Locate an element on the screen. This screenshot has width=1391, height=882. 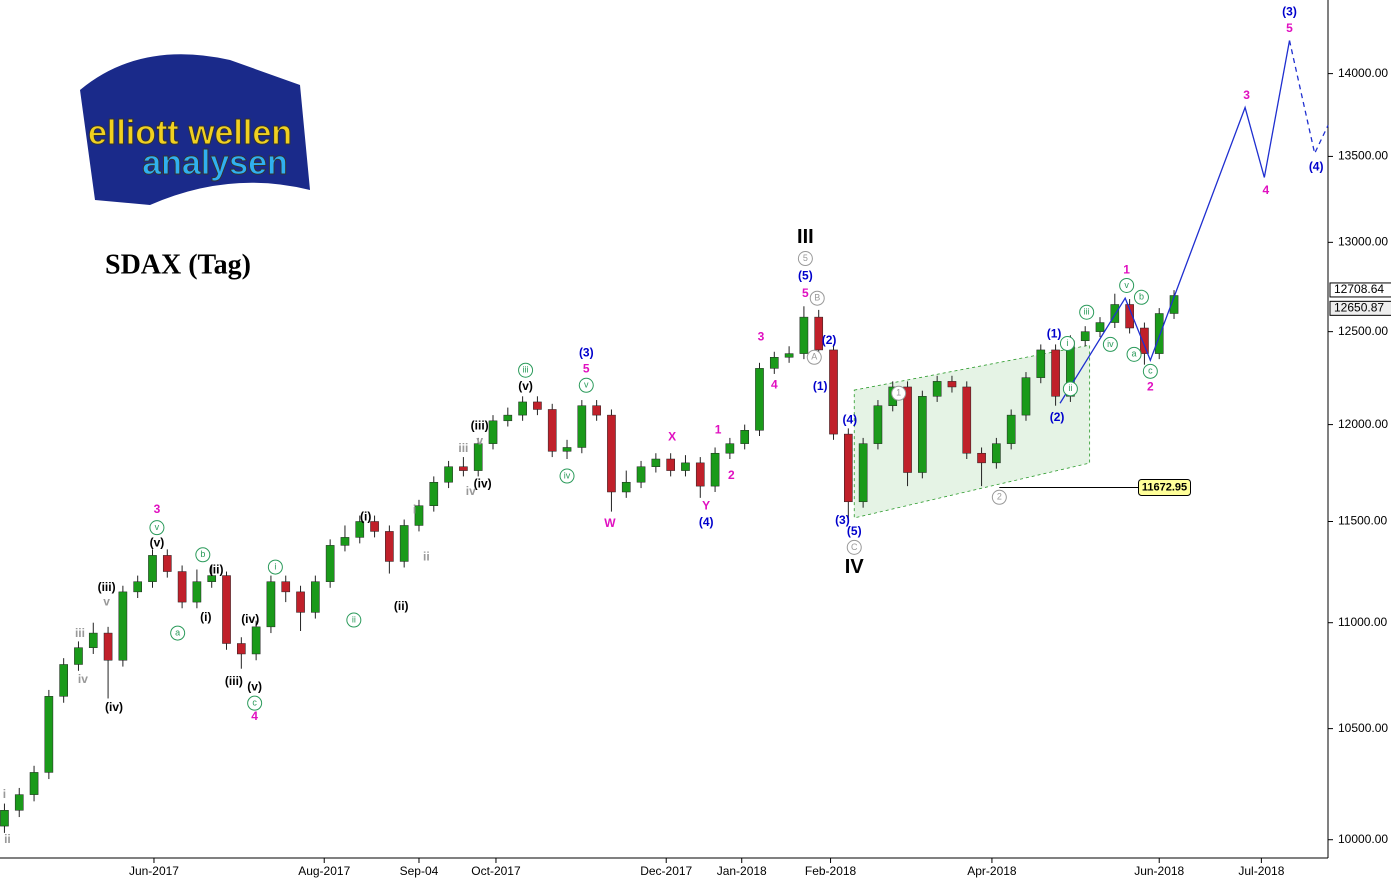
price-label: 12650.87 is located at coordinates (1359, 307).